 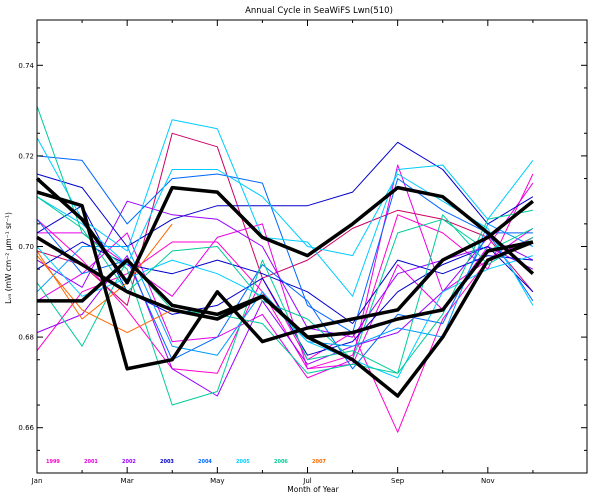 What do you see at coordinates (319, 462) in the screenshot?
I see `legend-item-2007: 2007` at bounding box center [319, 462].